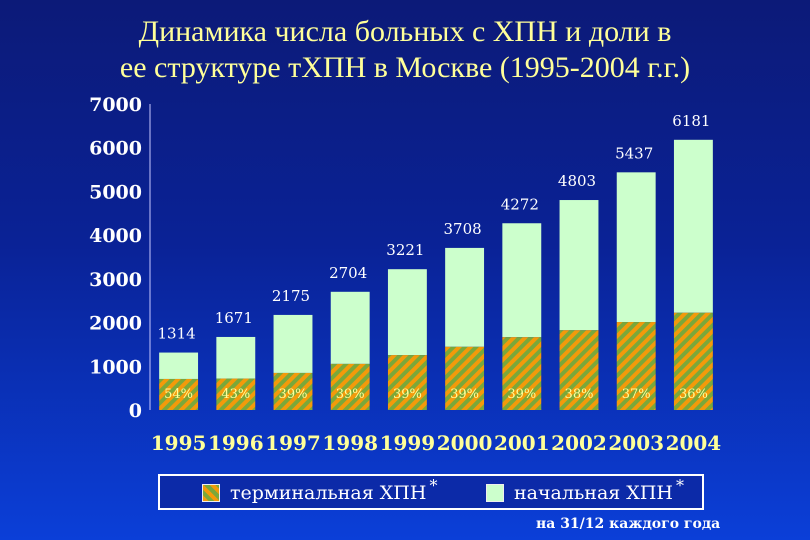  Describe the element at coordinates (234, 318) in the screenshot. I see `total-value-label-1996: 1671` at that location.